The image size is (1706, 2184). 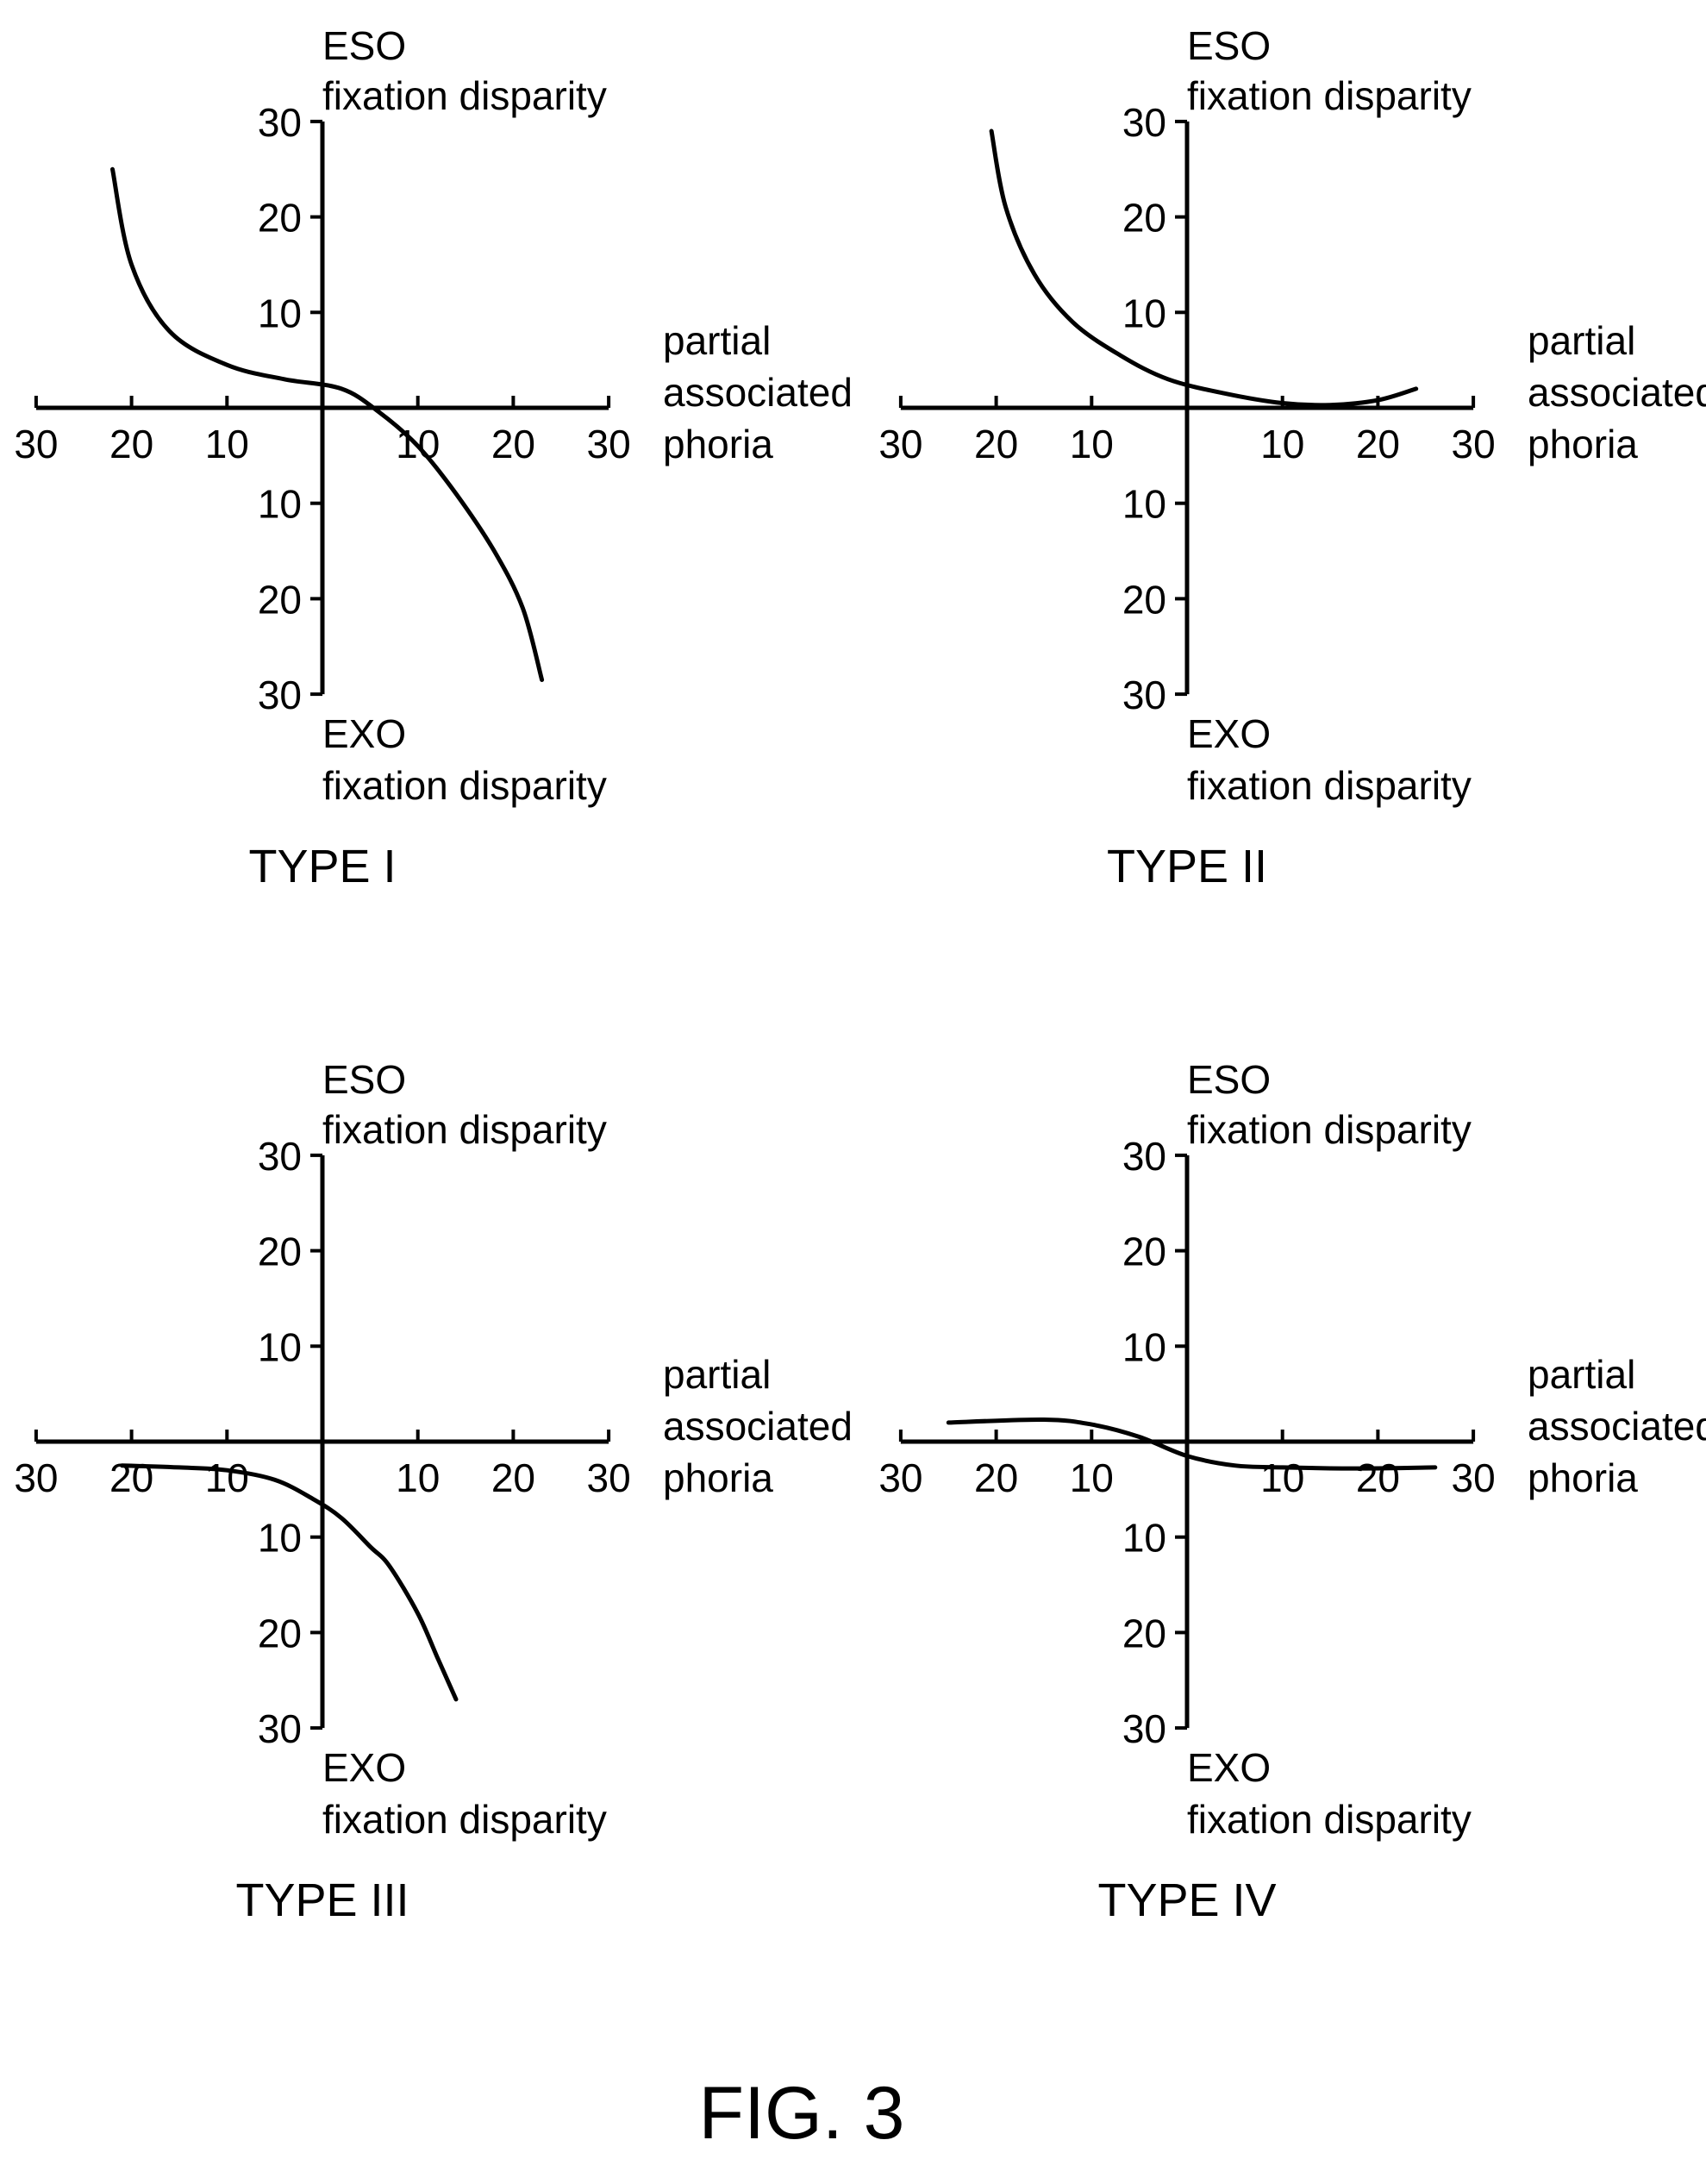 I want to click on panel-title: TYPE III, so click(x=322, y=1900).